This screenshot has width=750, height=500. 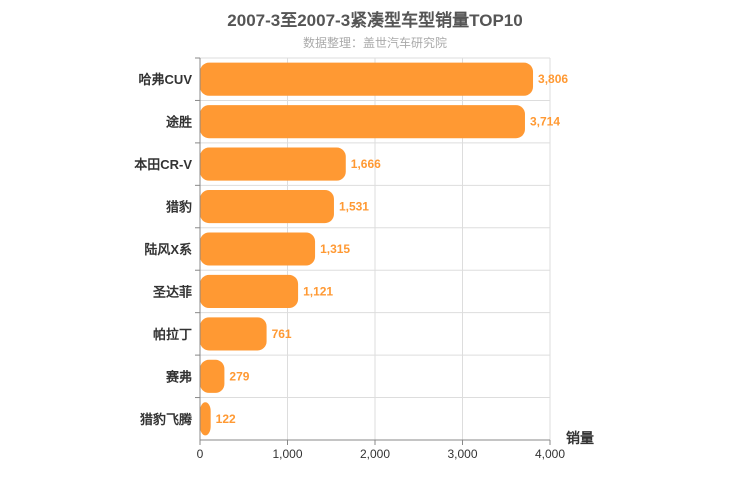 What do you see at coordinates (553, 79) in the screenshot?
I see `bar-value-label: 3,806` at bounding box center [553, 79].